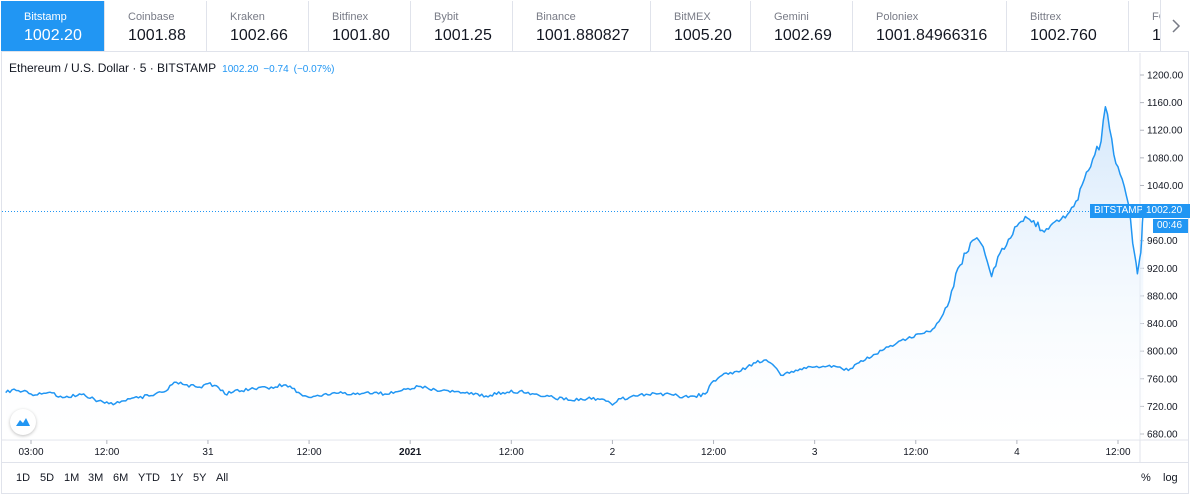  Describe the element at coordinates (177, 478) in the screenshot. I see `range-1y: 1Y` at that location.